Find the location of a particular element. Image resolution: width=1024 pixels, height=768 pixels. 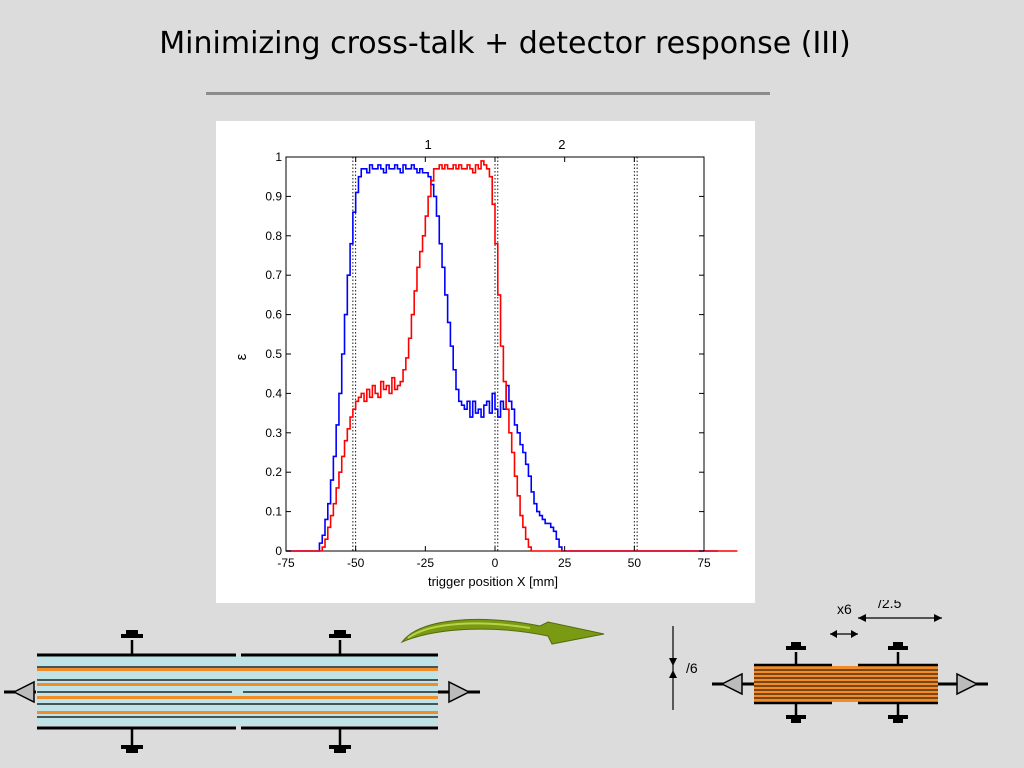

large-detector-stack is located at coordinates (242, 691).